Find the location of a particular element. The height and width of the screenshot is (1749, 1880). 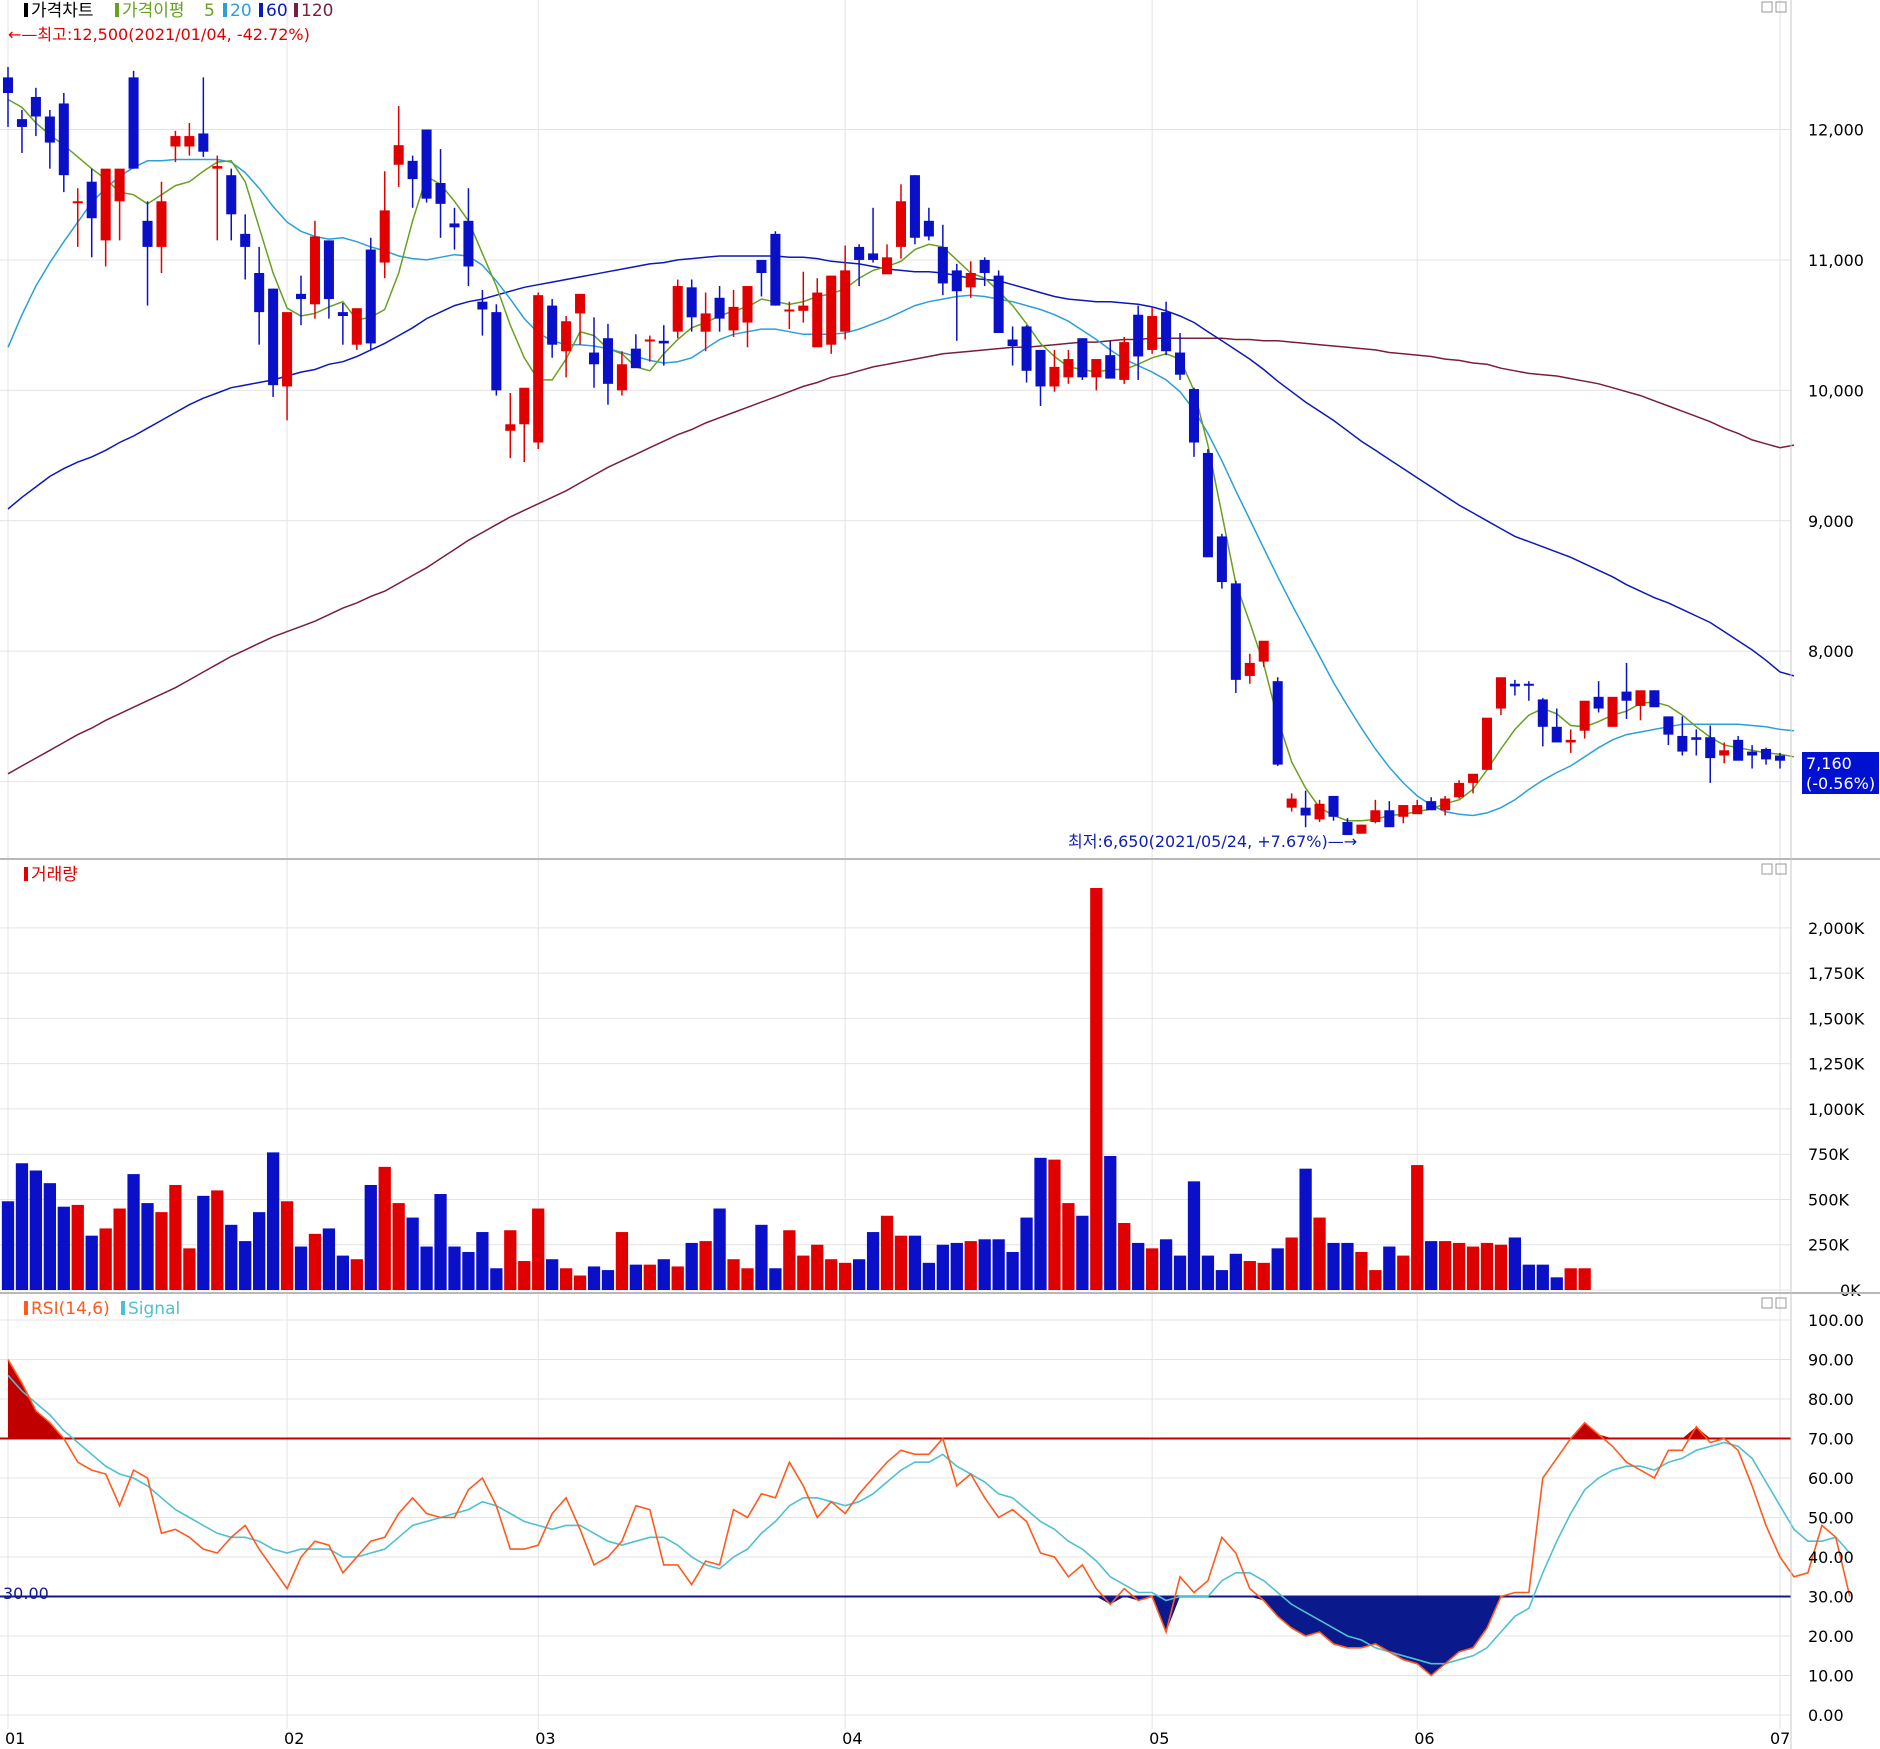

volume-tick-label: 1,750K is located at coordinates (1836, 973).